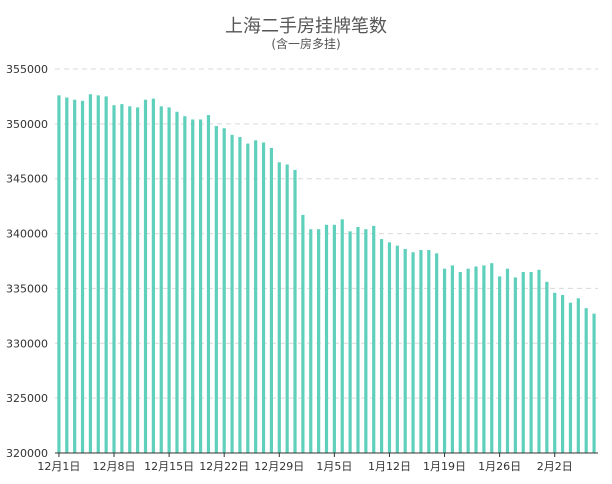 This screenshot has height=484, width=612. What do you see at coordinates (27, 288) in the screenshot?
I see `y-tick-label: 335000` at bounding box center [27, 288].